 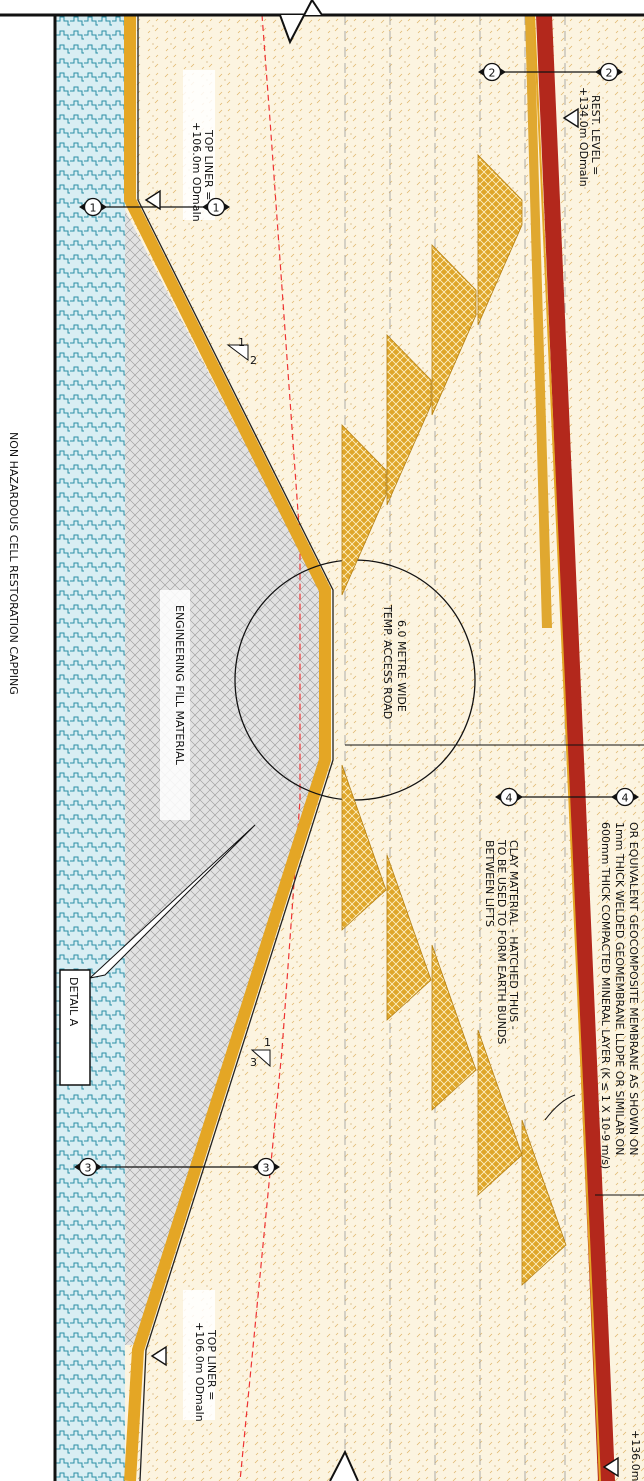 What do you see at coordinates (75, 1027) in the screenshot?
I see `detail-box` at bounding box center [75, 1027].